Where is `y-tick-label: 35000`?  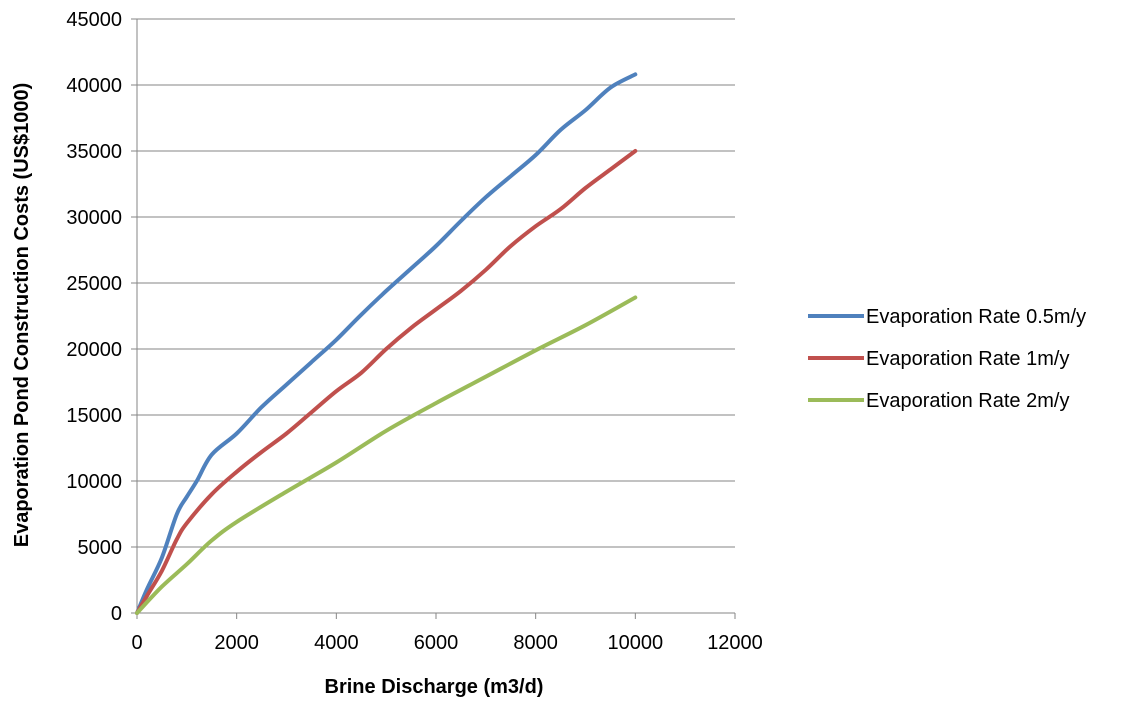 y-tick-label: 35000 is located at coordinates (94, 152).